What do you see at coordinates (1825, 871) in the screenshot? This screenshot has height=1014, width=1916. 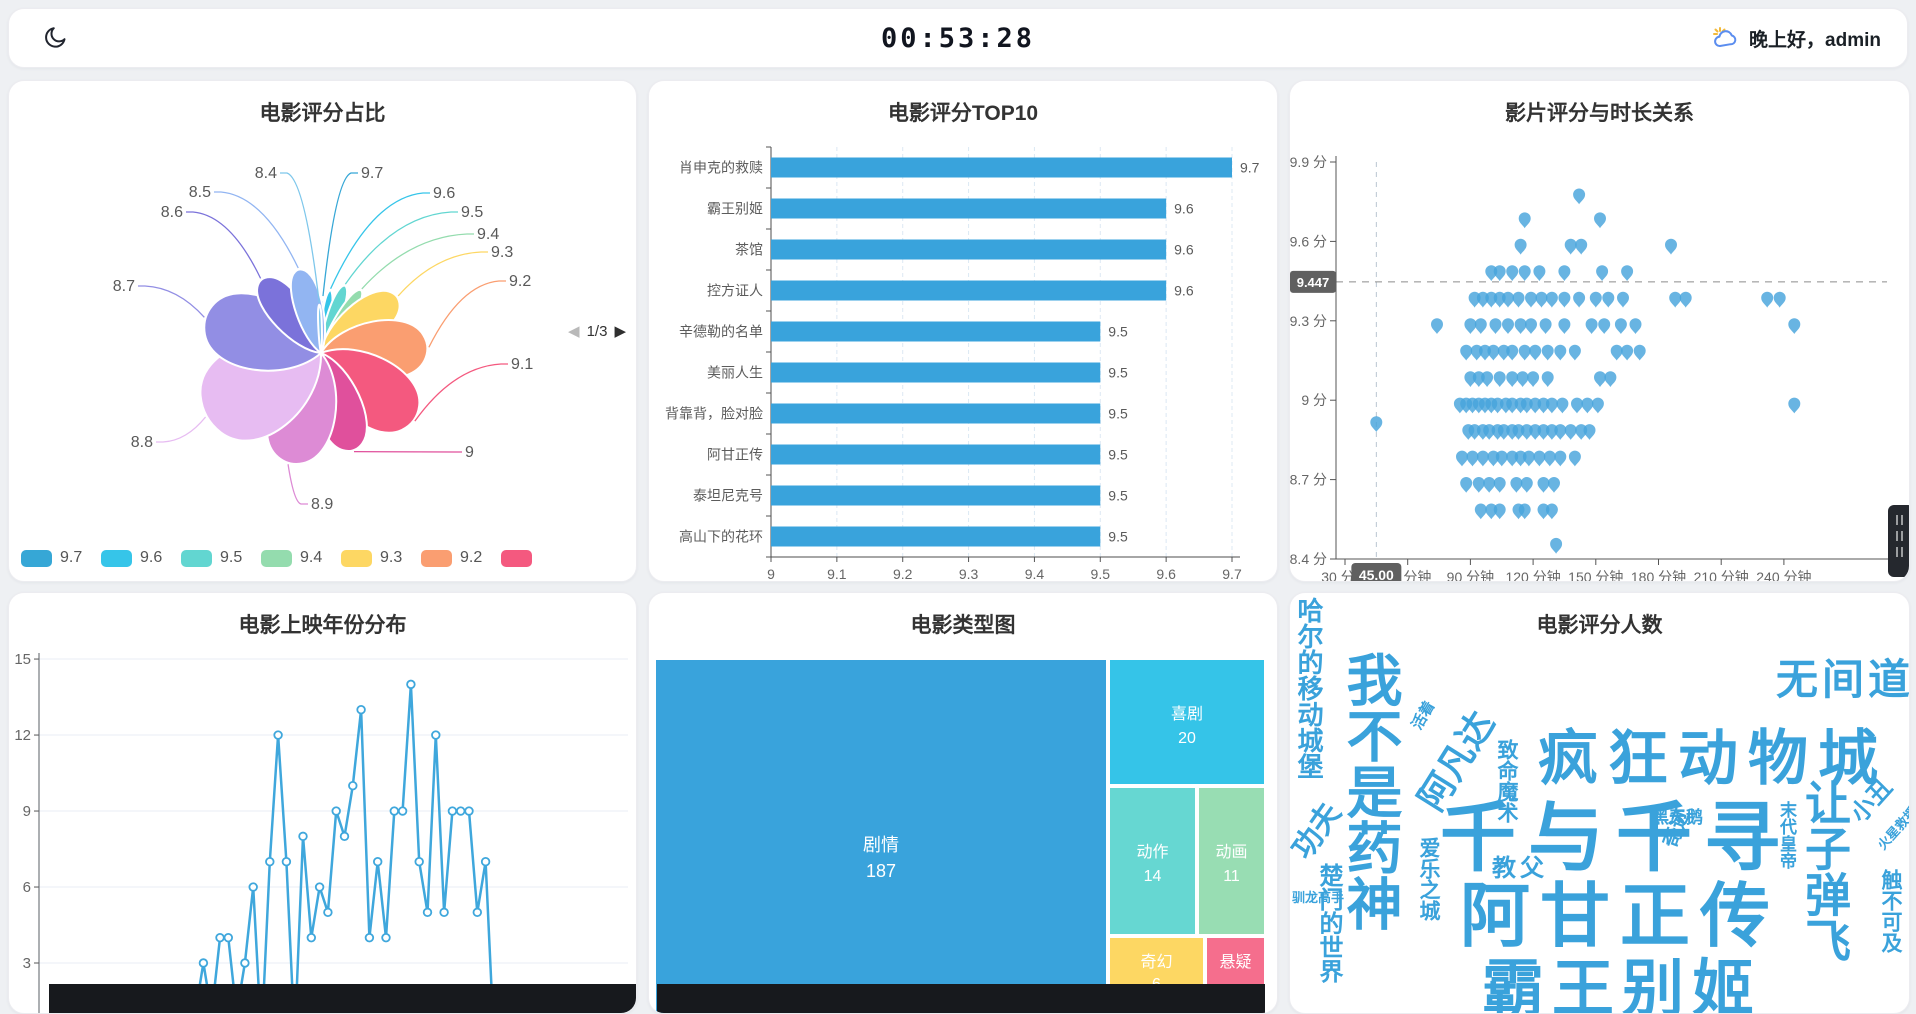 I see `wordcloud-word: 让子弹飞` at bounding box center [1825, 871].